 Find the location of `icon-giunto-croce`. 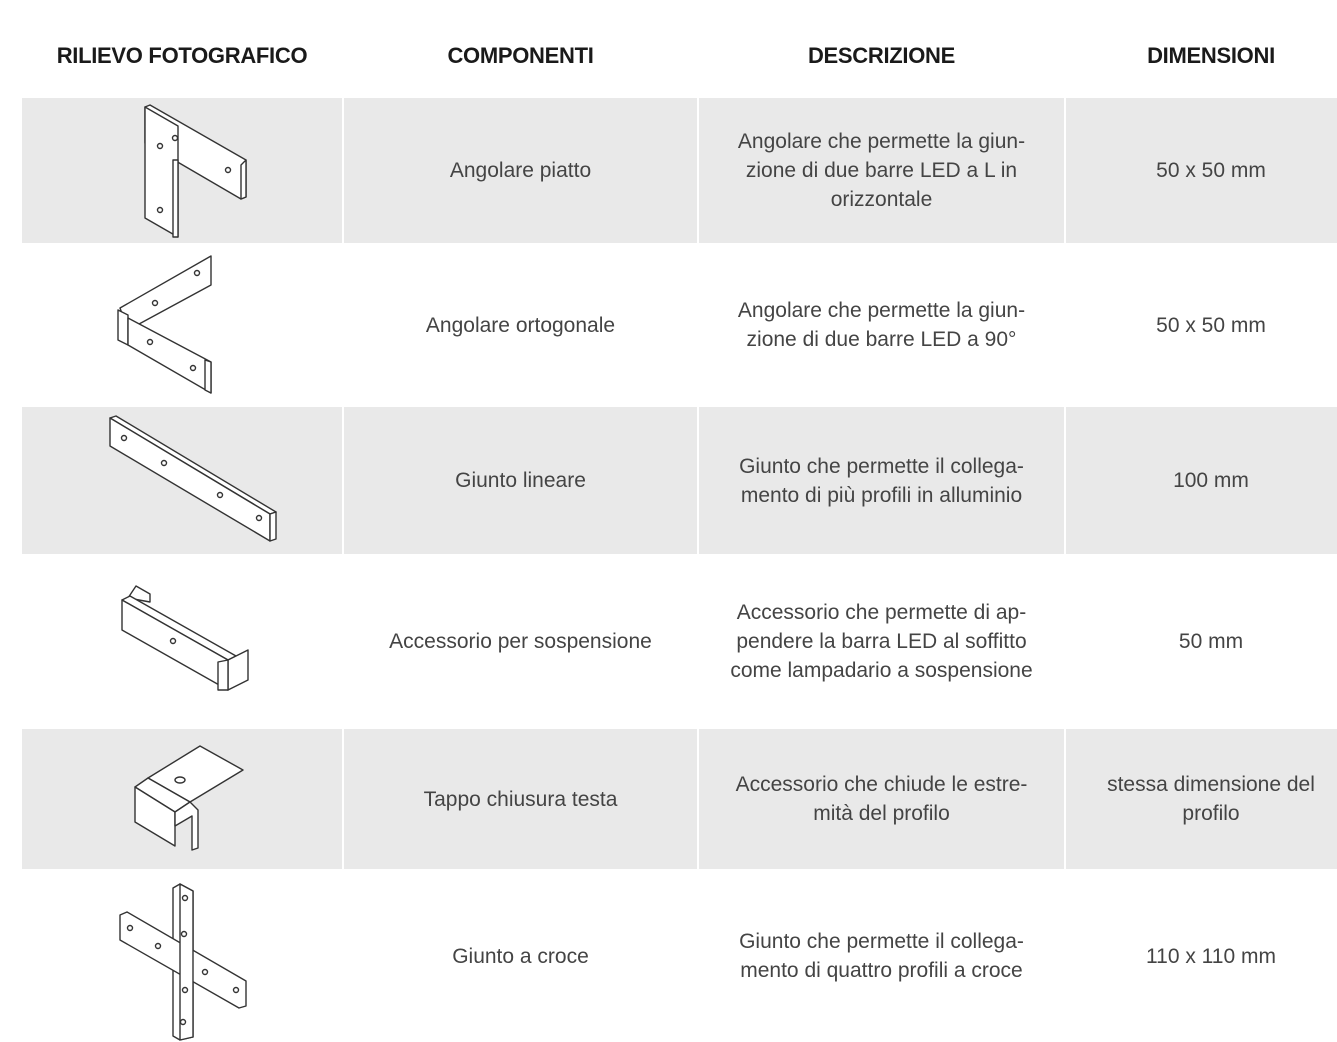

icon-giunto-croce is located at coordinates (183, 962).